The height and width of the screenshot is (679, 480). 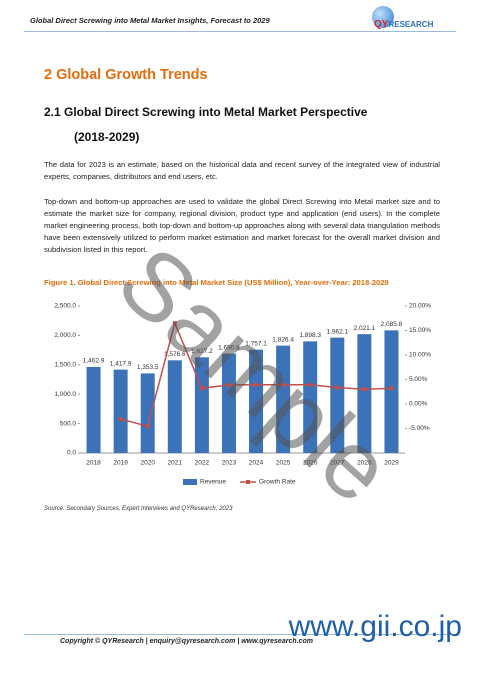 What do you see at coordinates (392, 324) in the screenshot?
I see `bar-value-label: 2,085.8` at bounding box center [392, 324].